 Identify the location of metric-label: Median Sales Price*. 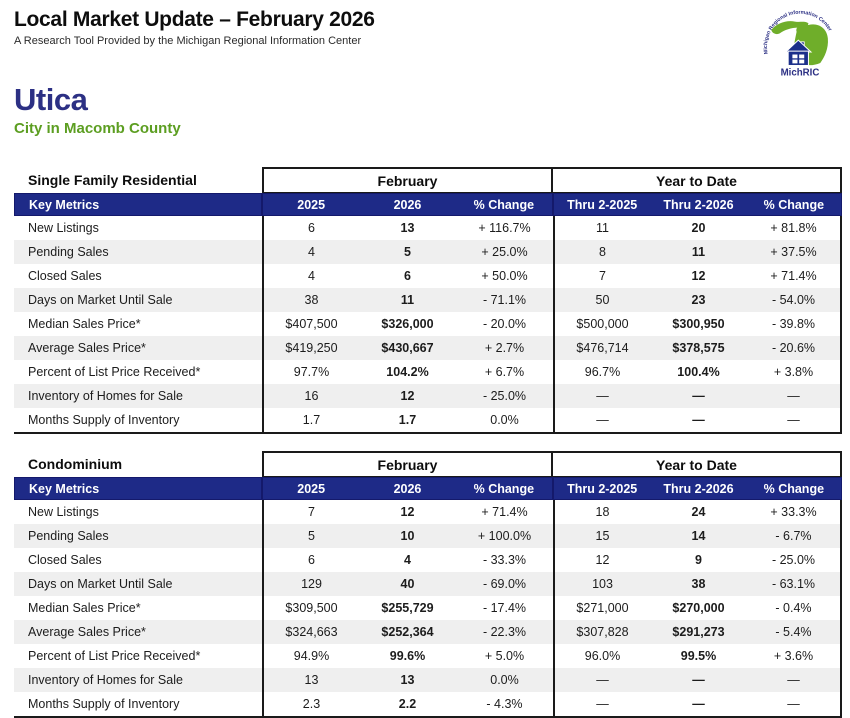
(84, 608).